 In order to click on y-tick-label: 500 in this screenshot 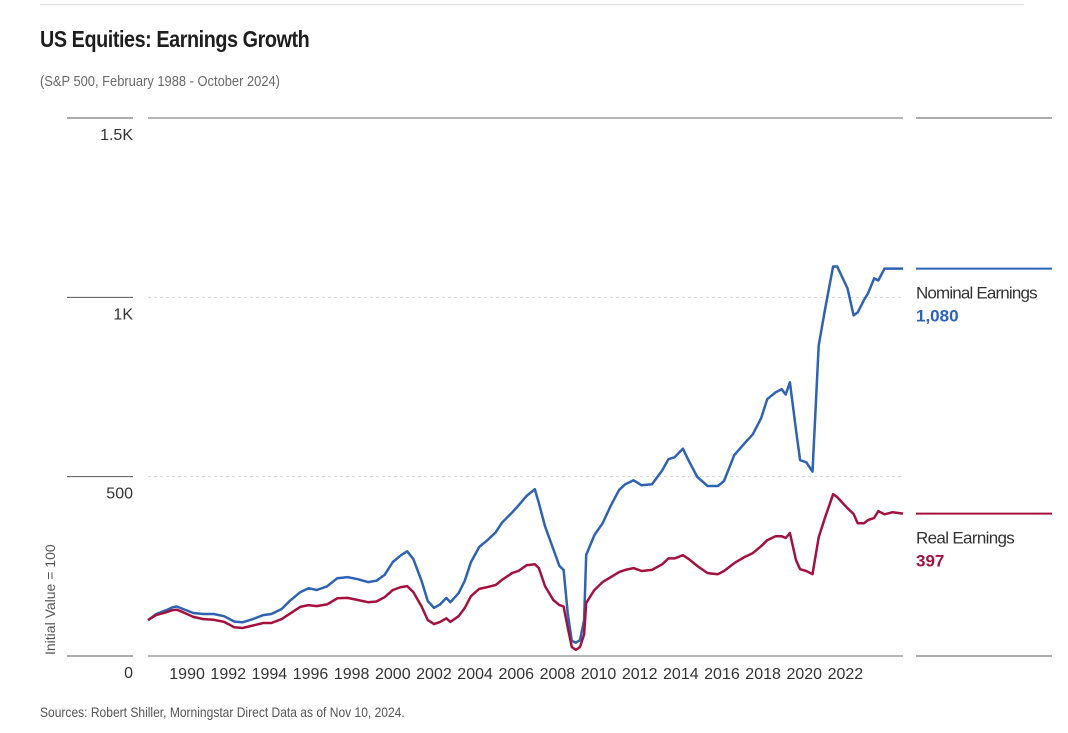, I will do `click(119, 494)`.